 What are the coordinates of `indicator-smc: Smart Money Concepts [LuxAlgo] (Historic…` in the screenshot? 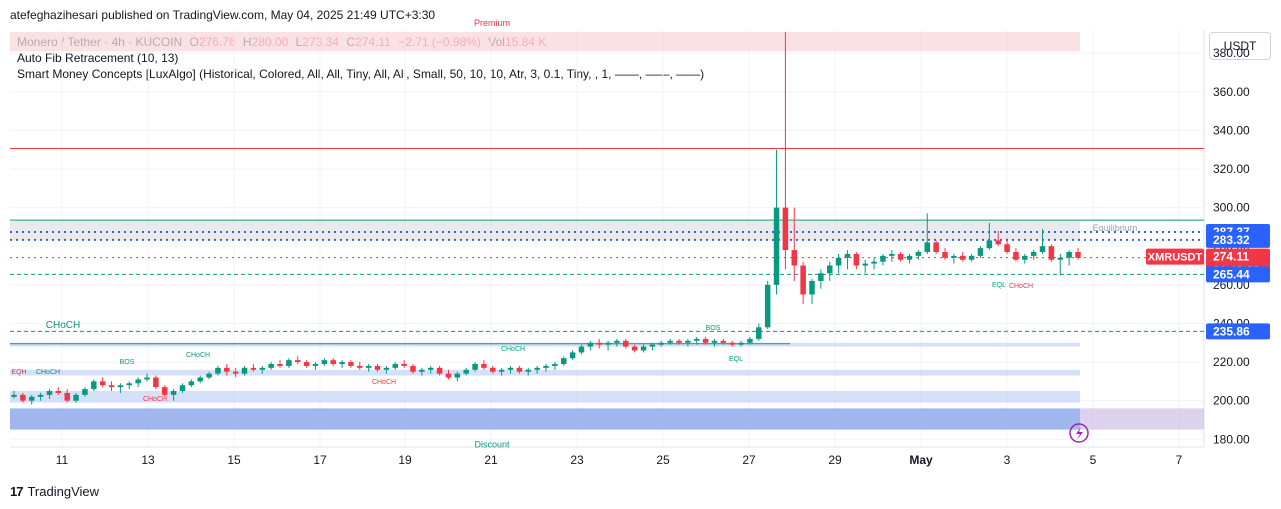 It's located at (361, 74).